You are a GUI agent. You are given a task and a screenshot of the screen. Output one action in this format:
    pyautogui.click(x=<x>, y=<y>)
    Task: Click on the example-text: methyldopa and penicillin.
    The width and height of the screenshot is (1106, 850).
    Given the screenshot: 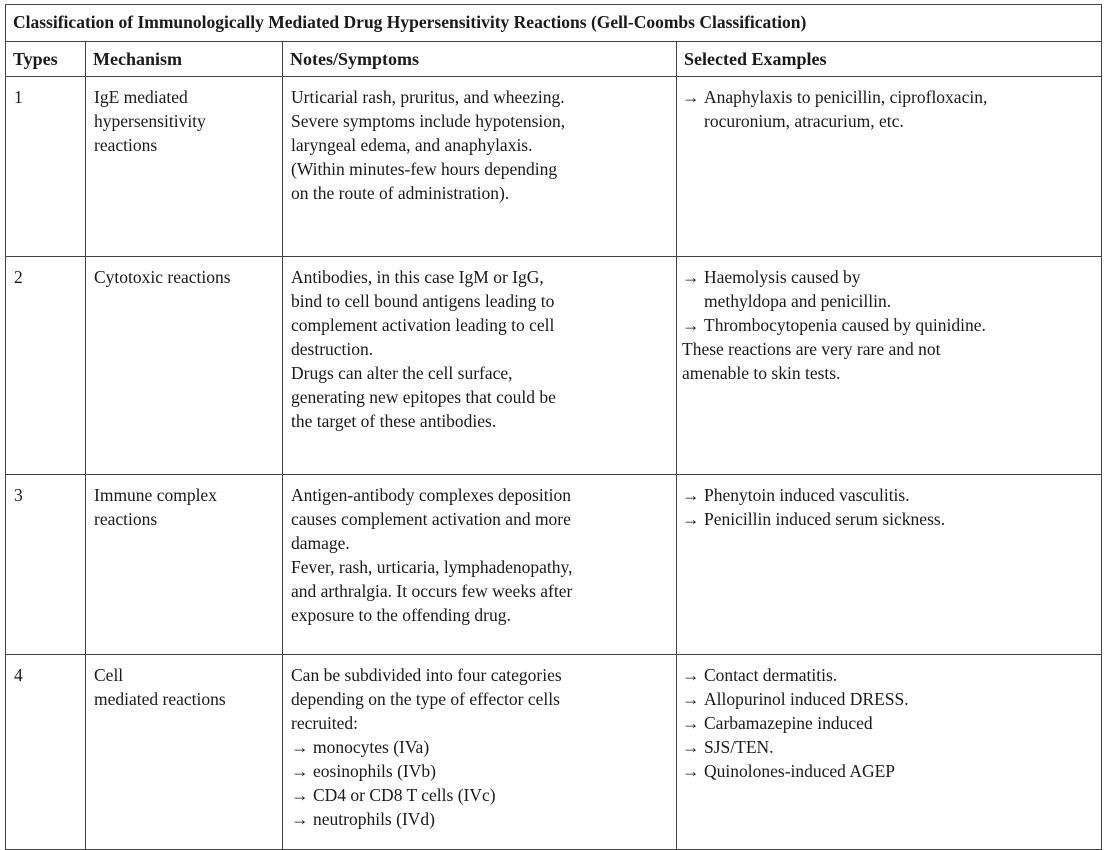 What is the action you would take?
    pyautogui.click(x=798, y=301)
    